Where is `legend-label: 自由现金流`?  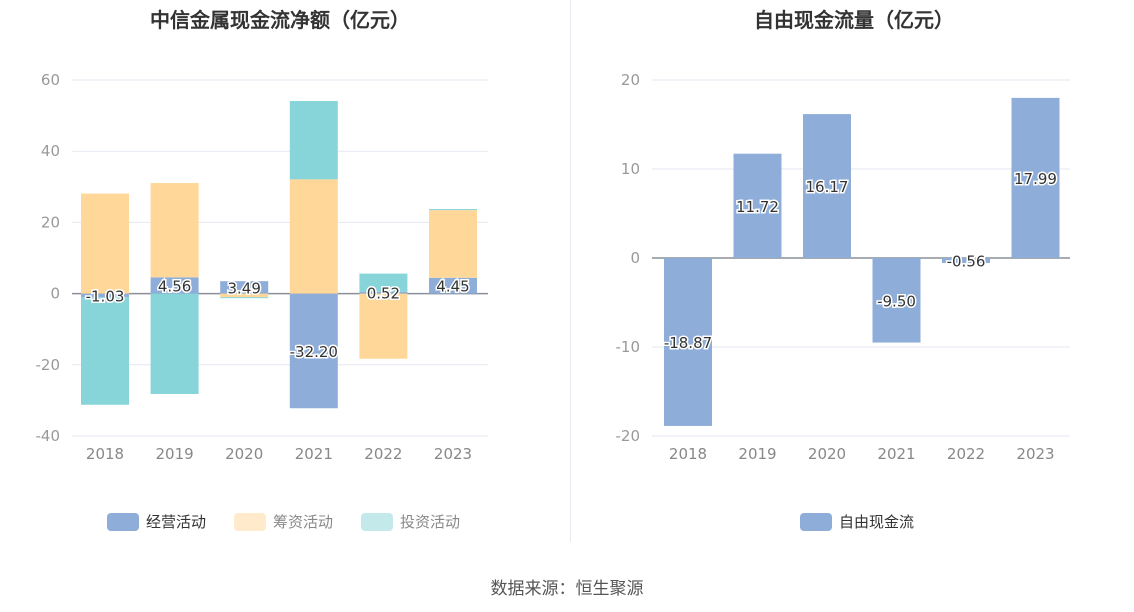
legend-label: 自由现金流 is located at coordinates (876, 522).